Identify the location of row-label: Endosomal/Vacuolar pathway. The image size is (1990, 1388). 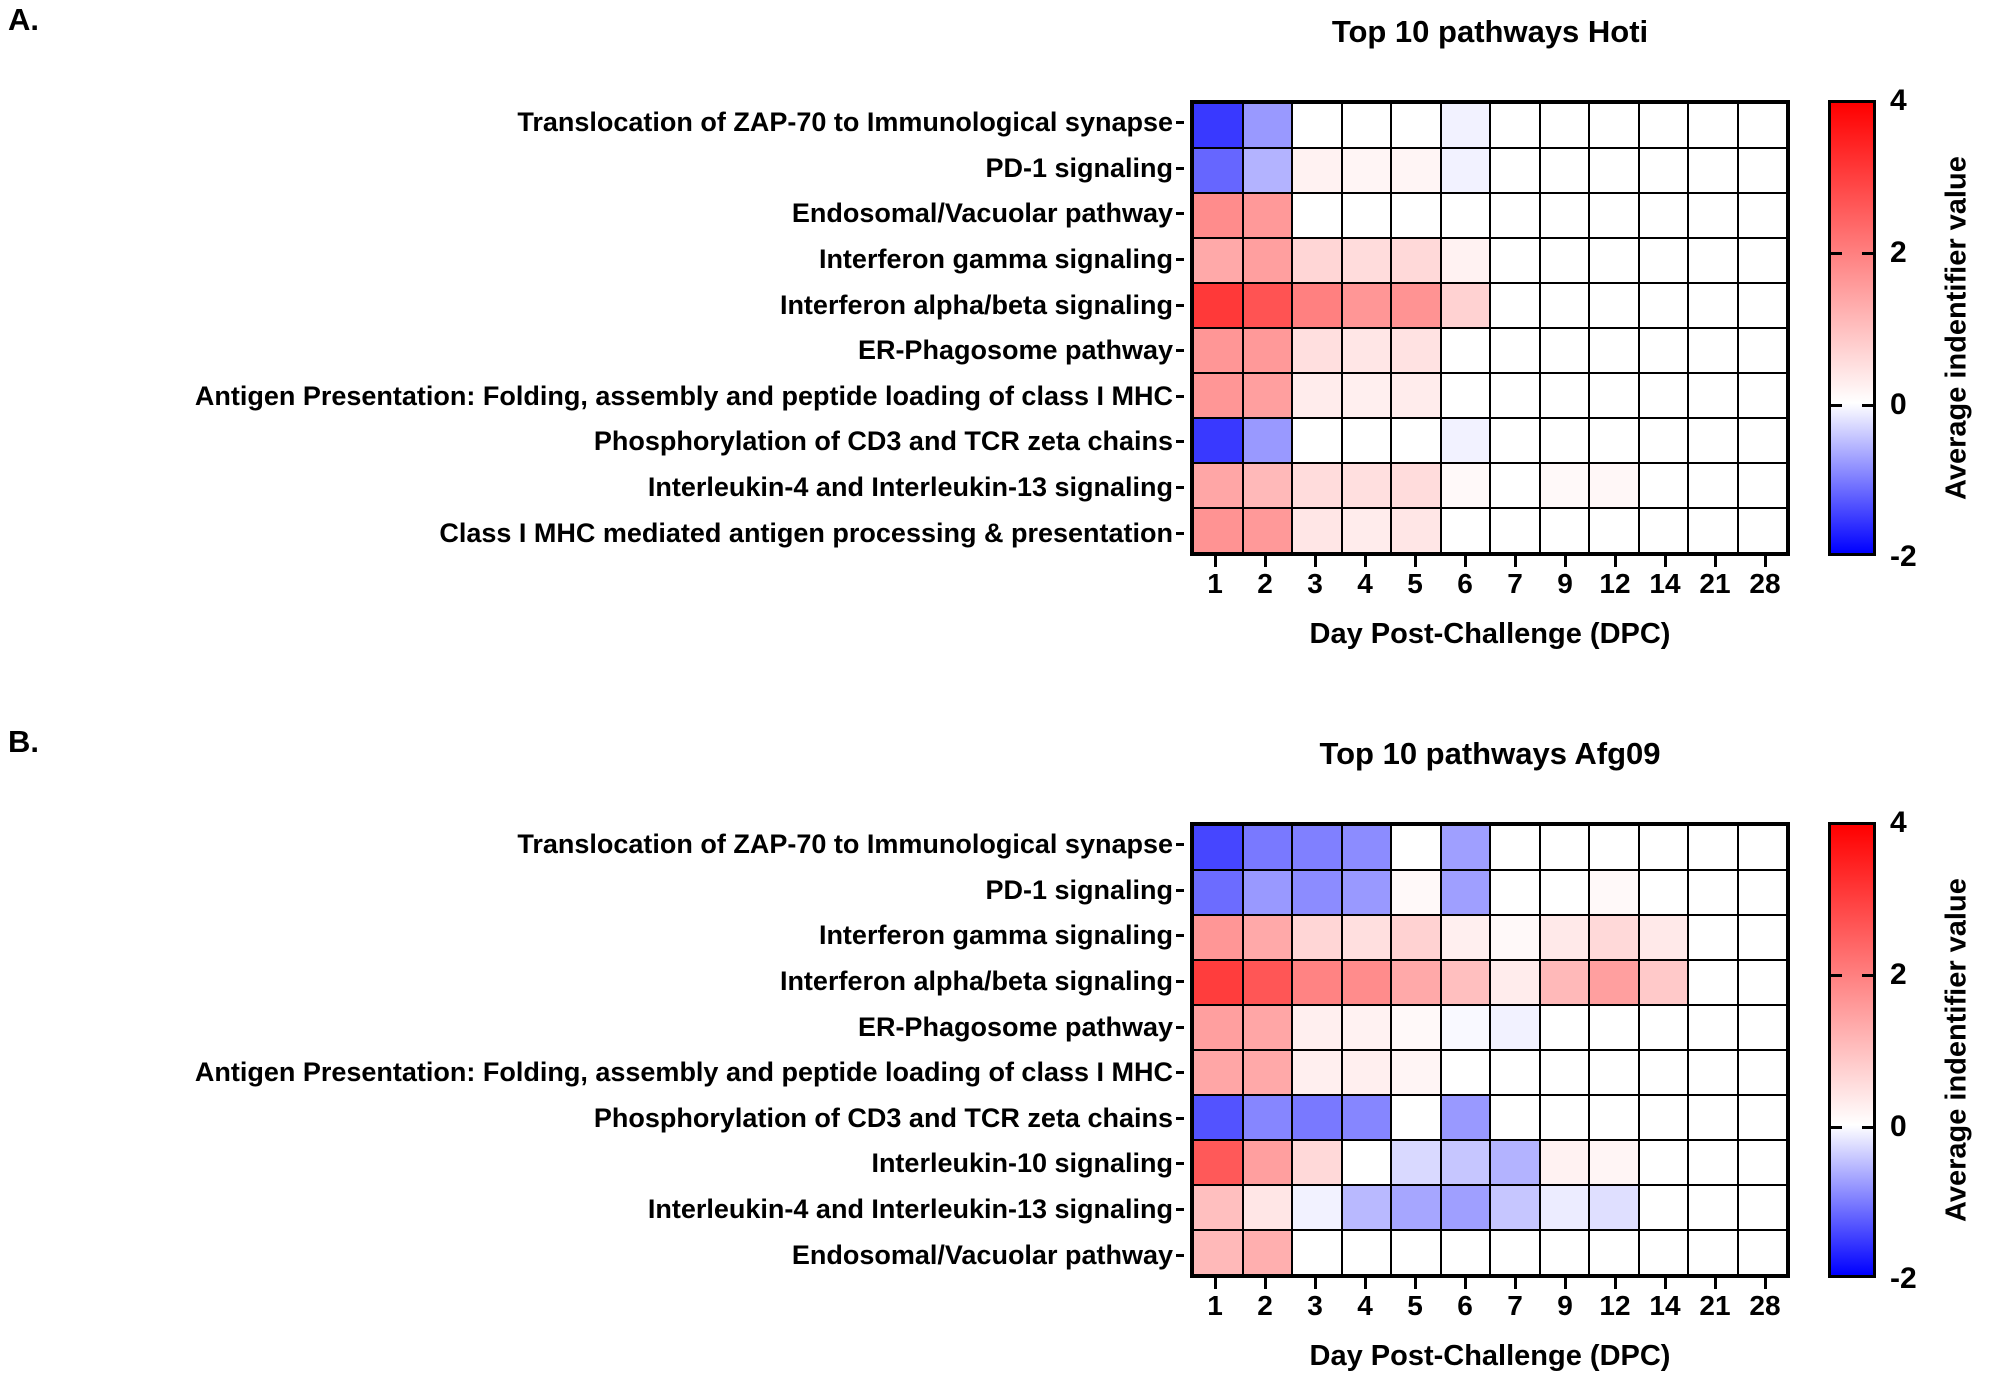
(592, 1255).